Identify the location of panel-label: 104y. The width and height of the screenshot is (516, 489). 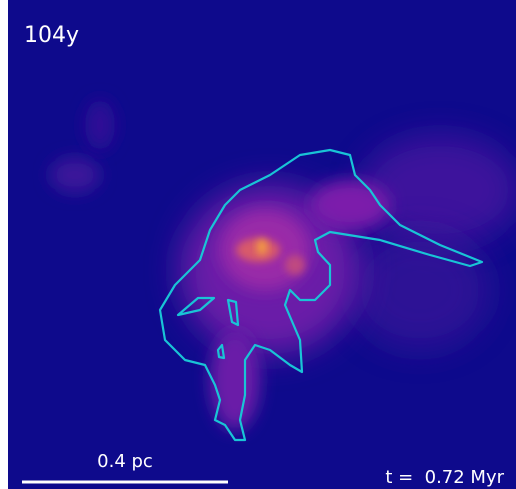
(51, 35).